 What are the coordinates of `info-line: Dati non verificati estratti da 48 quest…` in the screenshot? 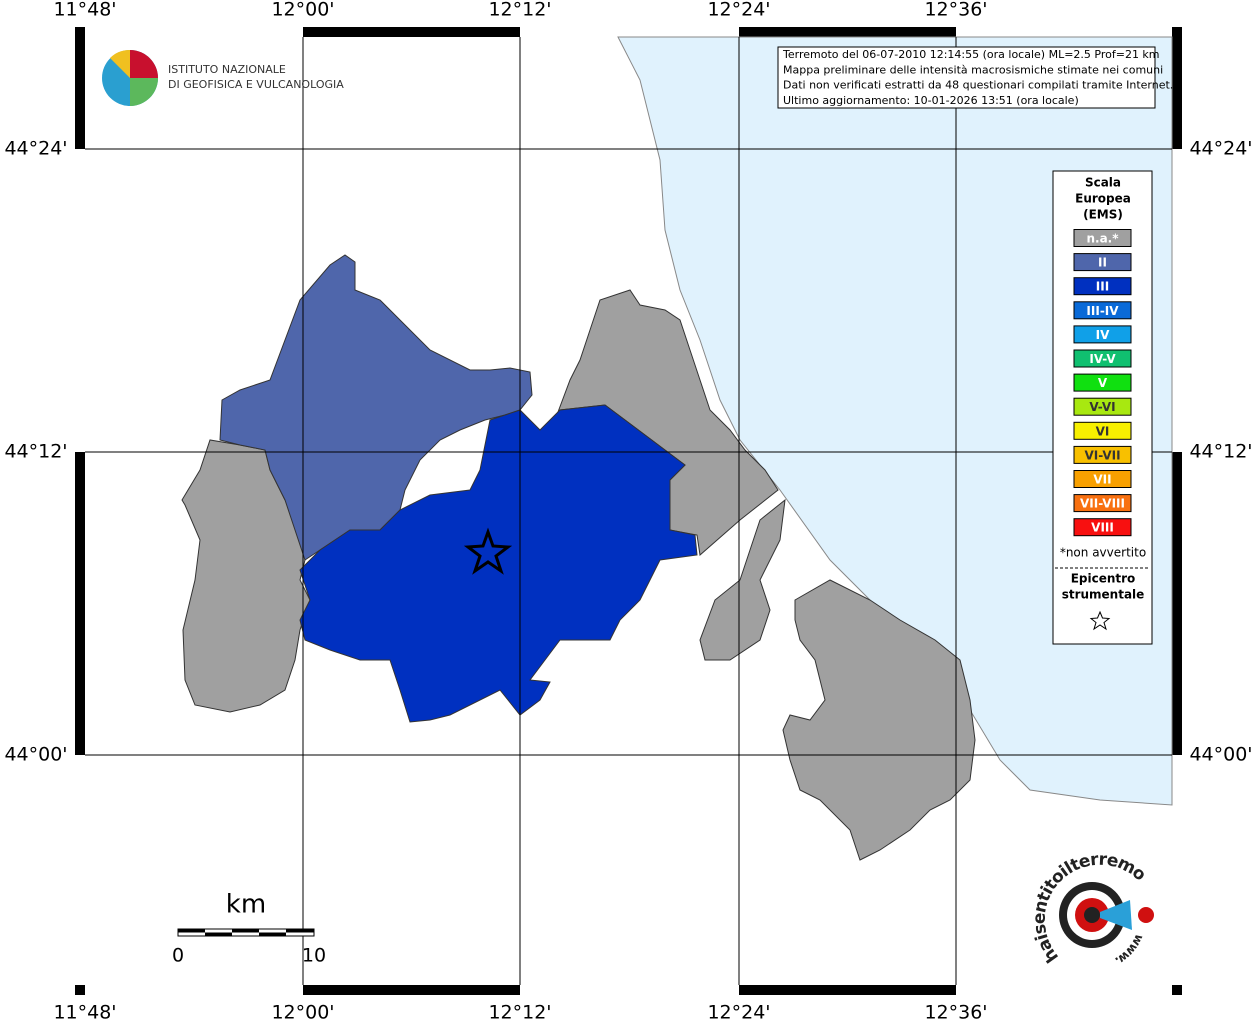 It's located at (978, 85).